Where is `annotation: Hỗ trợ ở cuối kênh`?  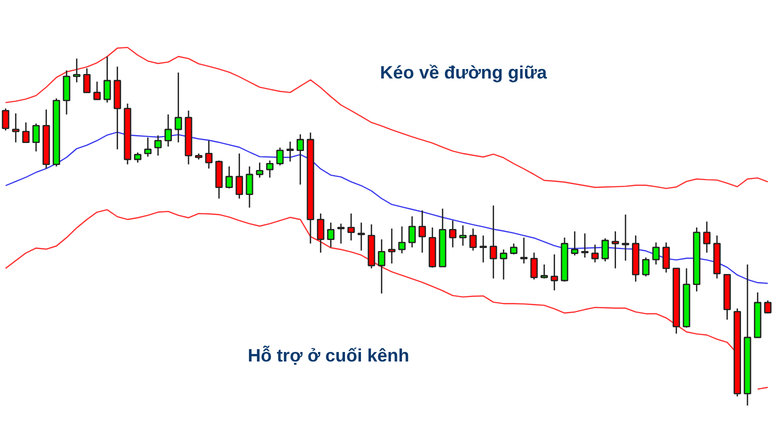
annotation: Hỗ trợ ở cuối kênh is located at coordinates (329, 356).